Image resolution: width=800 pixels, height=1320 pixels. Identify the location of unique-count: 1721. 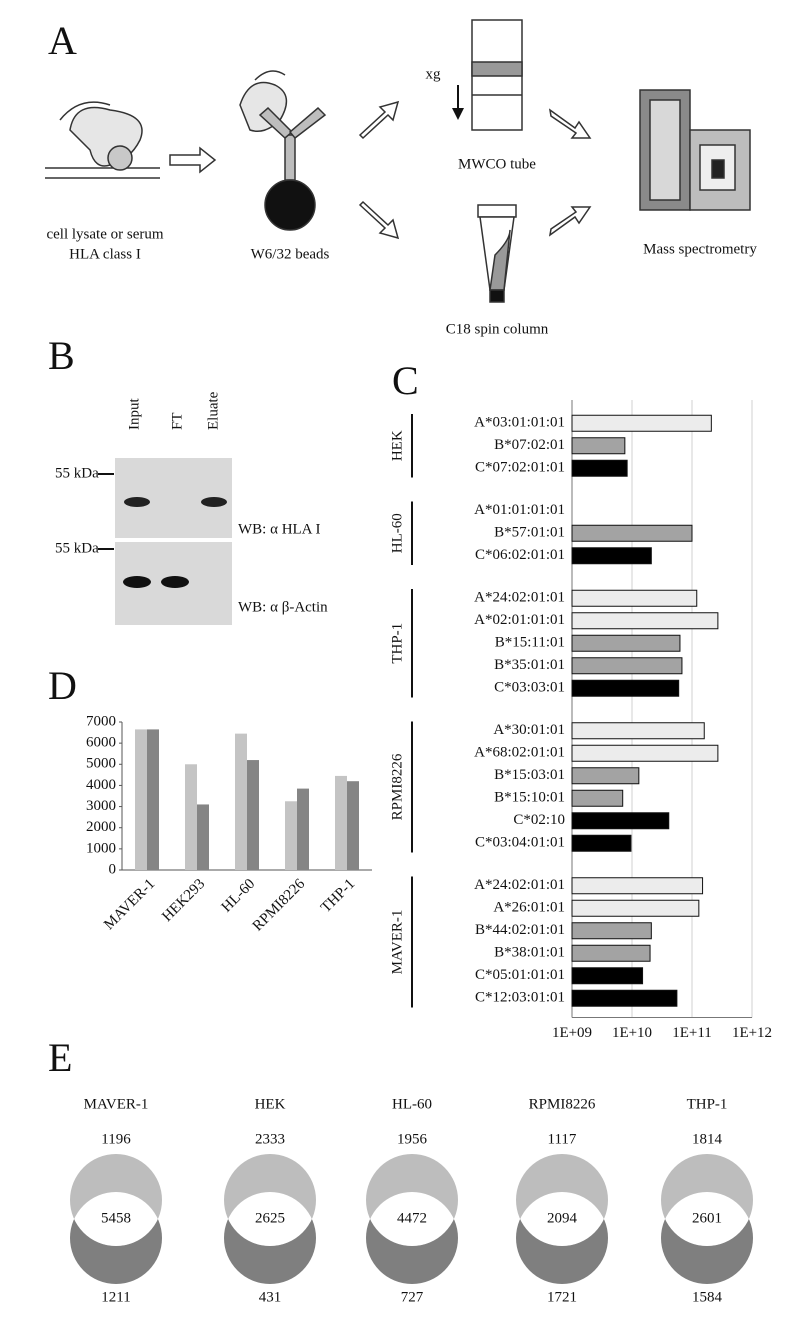
(562, 1297).